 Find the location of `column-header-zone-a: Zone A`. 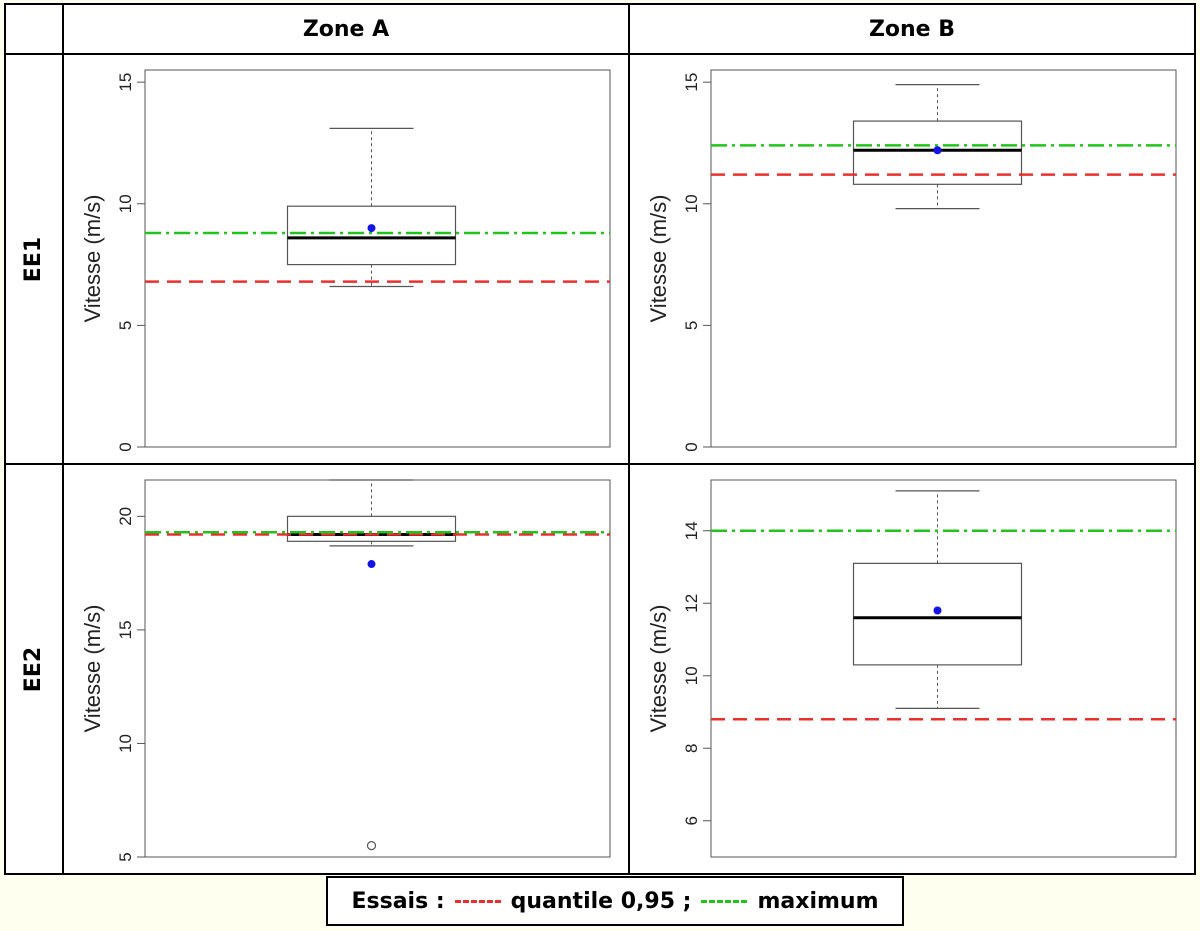

column-header-zone-a: Zone A is located at coordinates (346, 29).